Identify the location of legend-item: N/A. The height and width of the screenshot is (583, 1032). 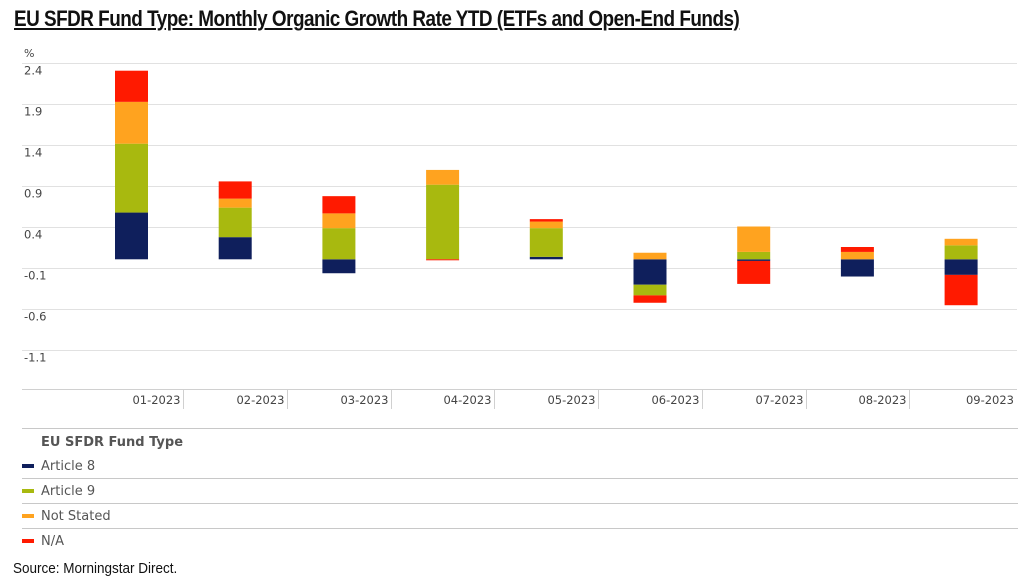
(520, 541).